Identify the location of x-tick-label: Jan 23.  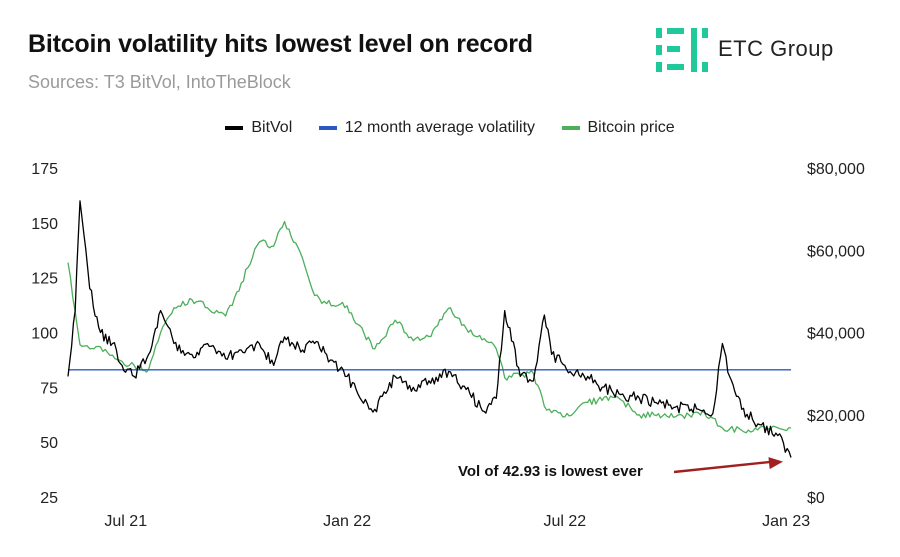
(786, 521).